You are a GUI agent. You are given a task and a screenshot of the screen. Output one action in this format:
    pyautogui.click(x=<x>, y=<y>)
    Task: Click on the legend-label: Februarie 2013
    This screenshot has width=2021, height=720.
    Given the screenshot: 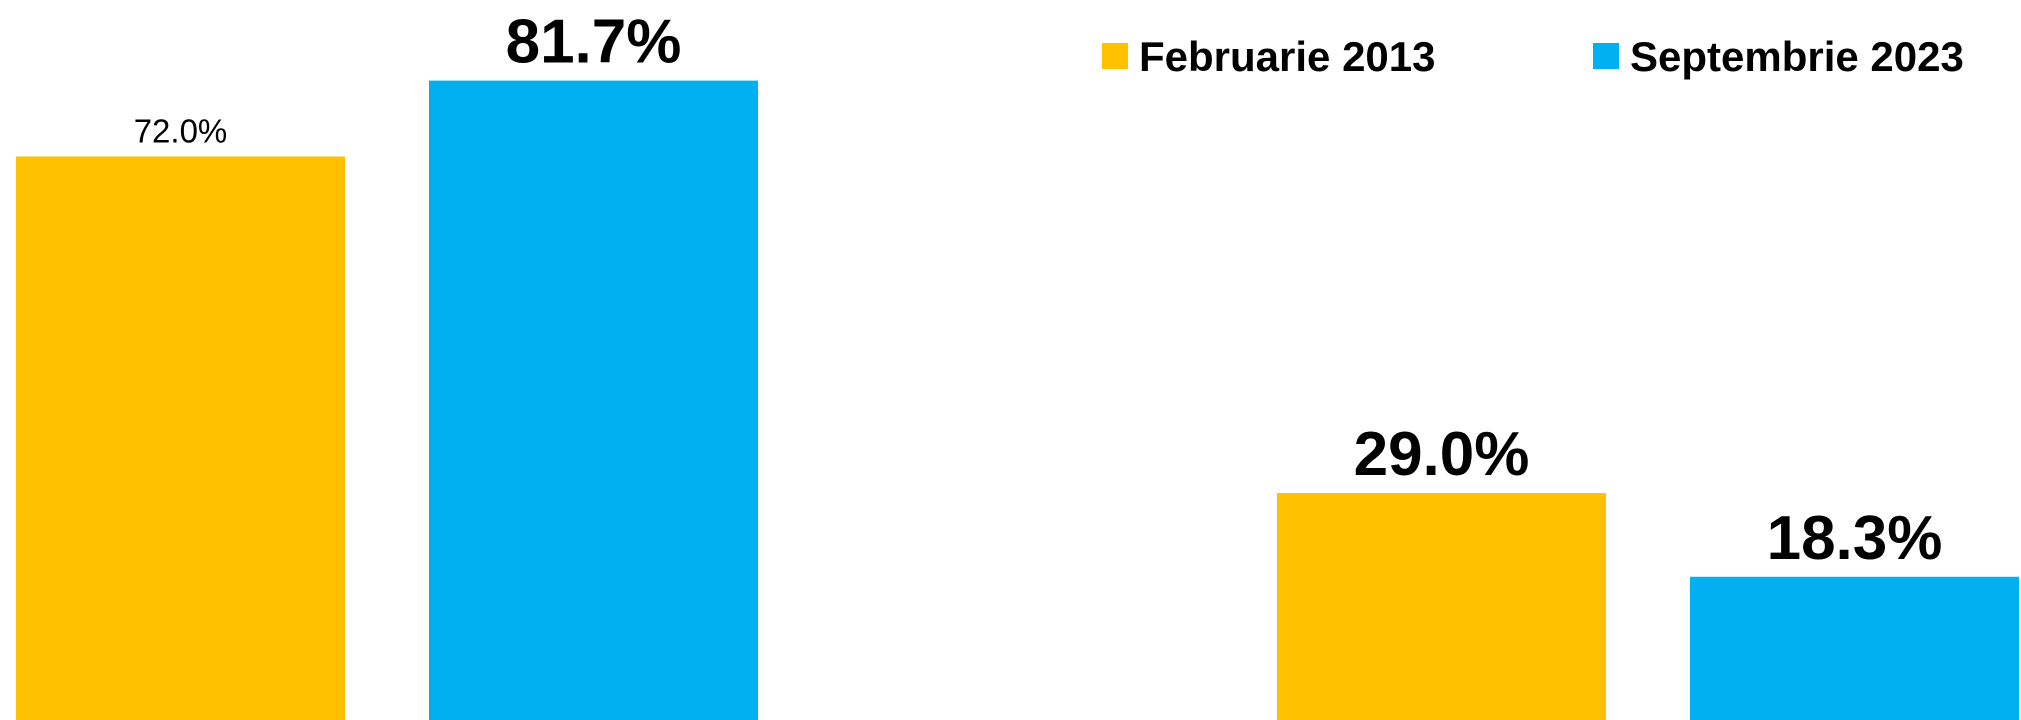 What is the action you would take?
    pyautogui.click(x=1287, y=56)
    